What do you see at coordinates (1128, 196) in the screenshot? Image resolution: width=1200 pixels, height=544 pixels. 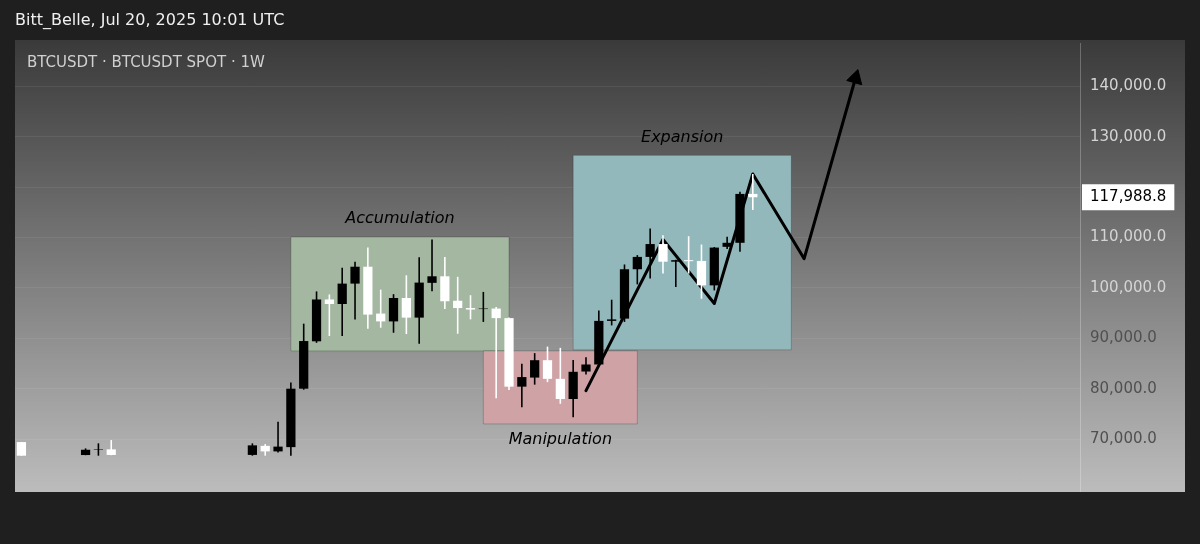 I see `text: 117,988.8` at bounding box center [1128, 196].